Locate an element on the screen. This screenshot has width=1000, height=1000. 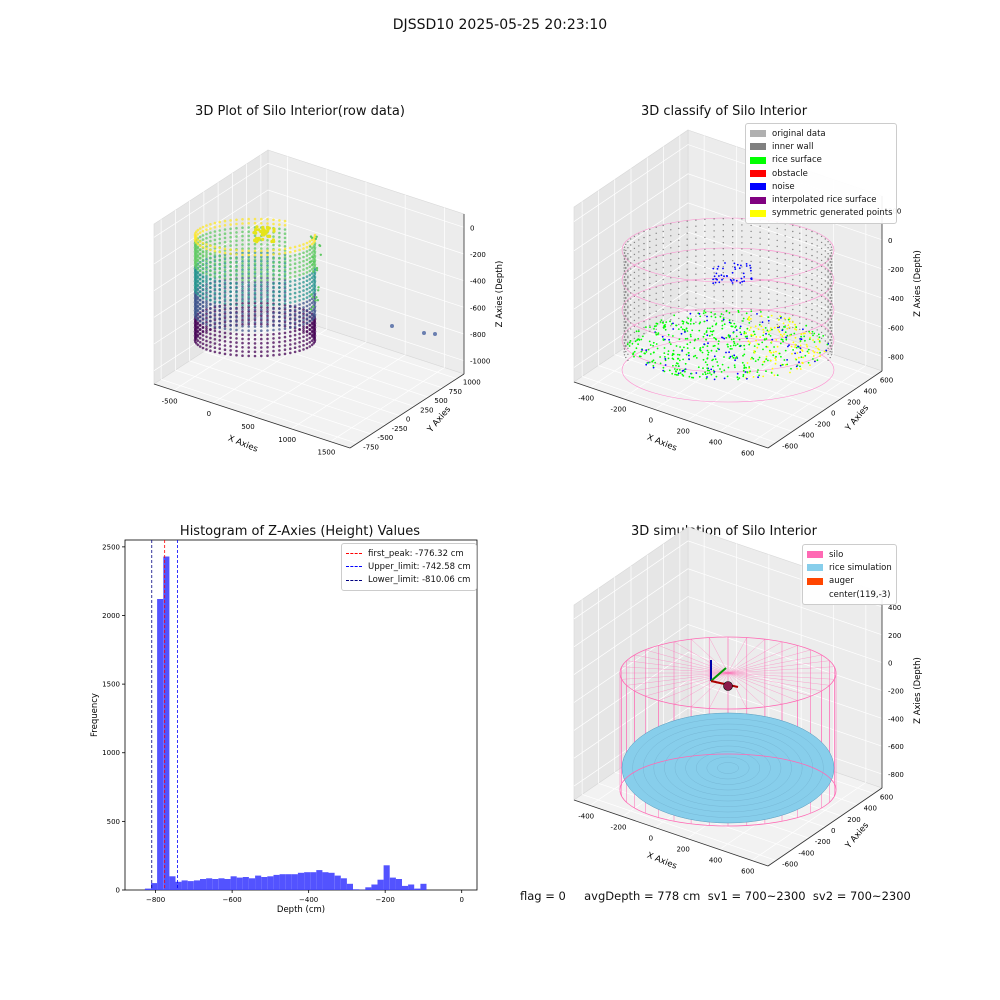
raw-x-tick: 0 is located at coordinates (209, 414).